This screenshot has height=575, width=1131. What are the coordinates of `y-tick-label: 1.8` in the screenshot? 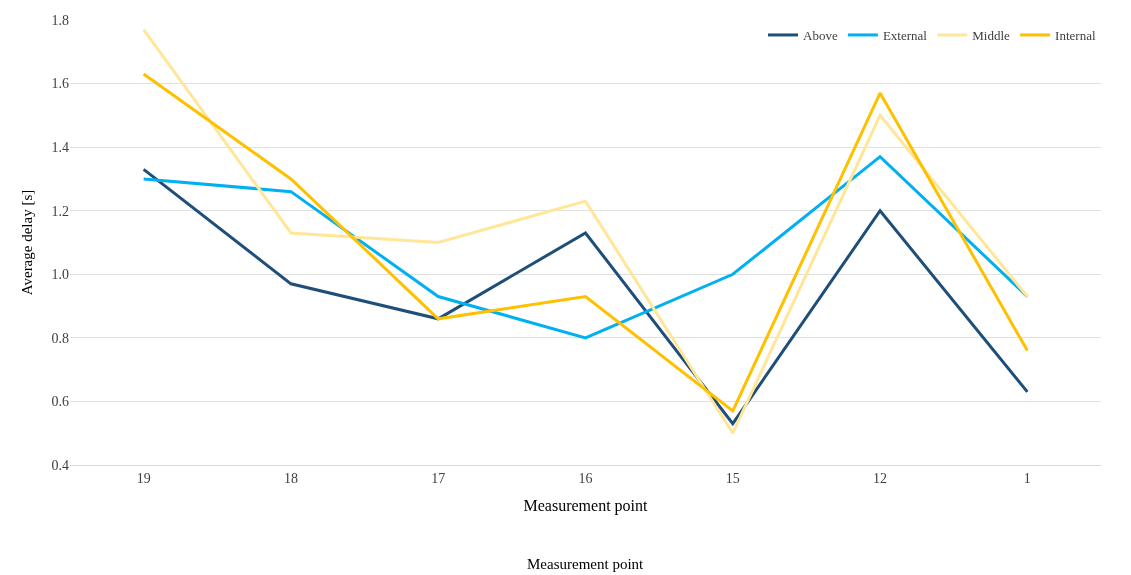 It's located at (60, 20).